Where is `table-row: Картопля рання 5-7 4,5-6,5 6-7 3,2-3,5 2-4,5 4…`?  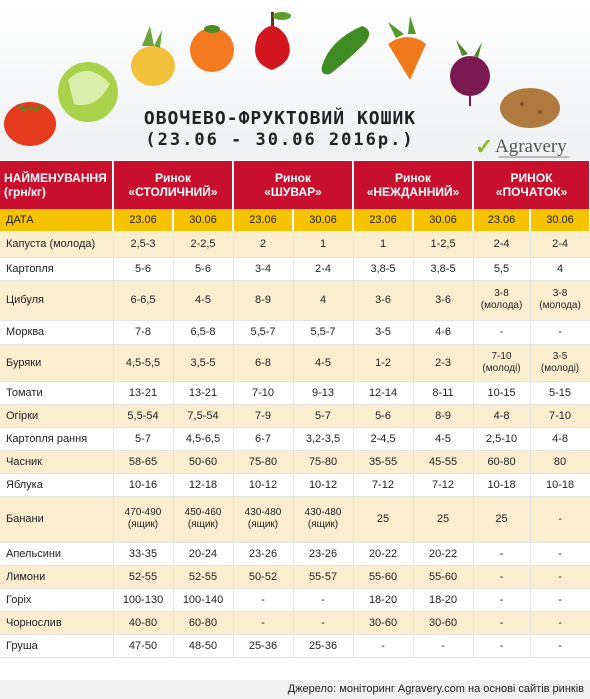
table-row: Картопля рання 5-7 4,5-6,5 6-7 3,2-3,5 2-4,5 4… is located at coordinates (295, 439).